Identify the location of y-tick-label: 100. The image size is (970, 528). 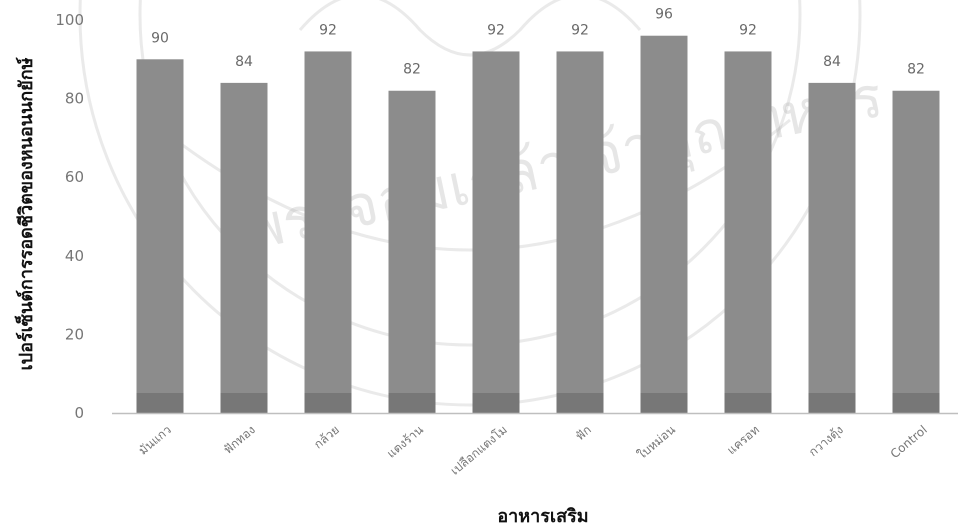
(69, 20).